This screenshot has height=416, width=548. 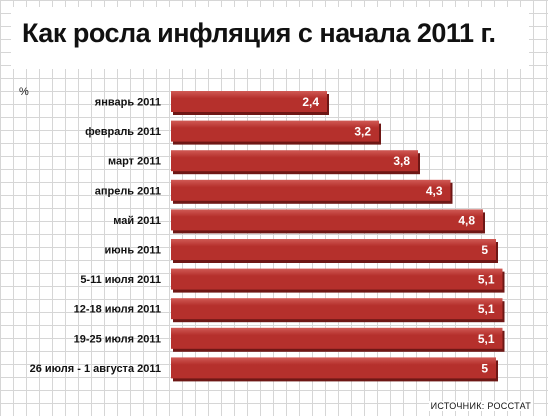 I want to click on value-label: 3,2, so click(x=362, y=132).